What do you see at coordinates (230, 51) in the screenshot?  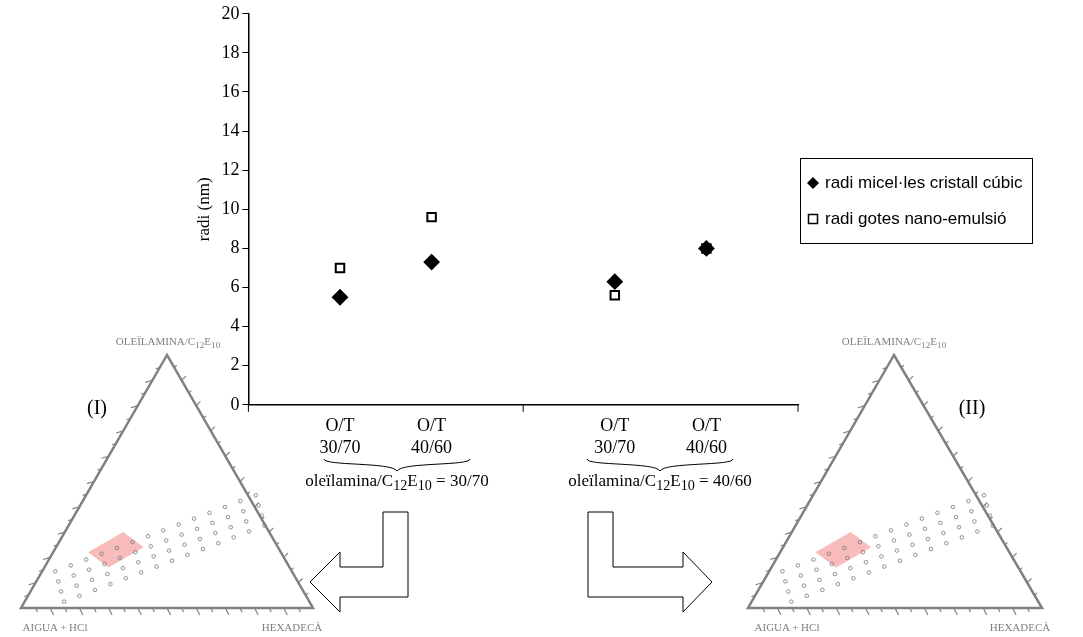 I see `y-tick-label: 18` at bounding box center [230, 51].